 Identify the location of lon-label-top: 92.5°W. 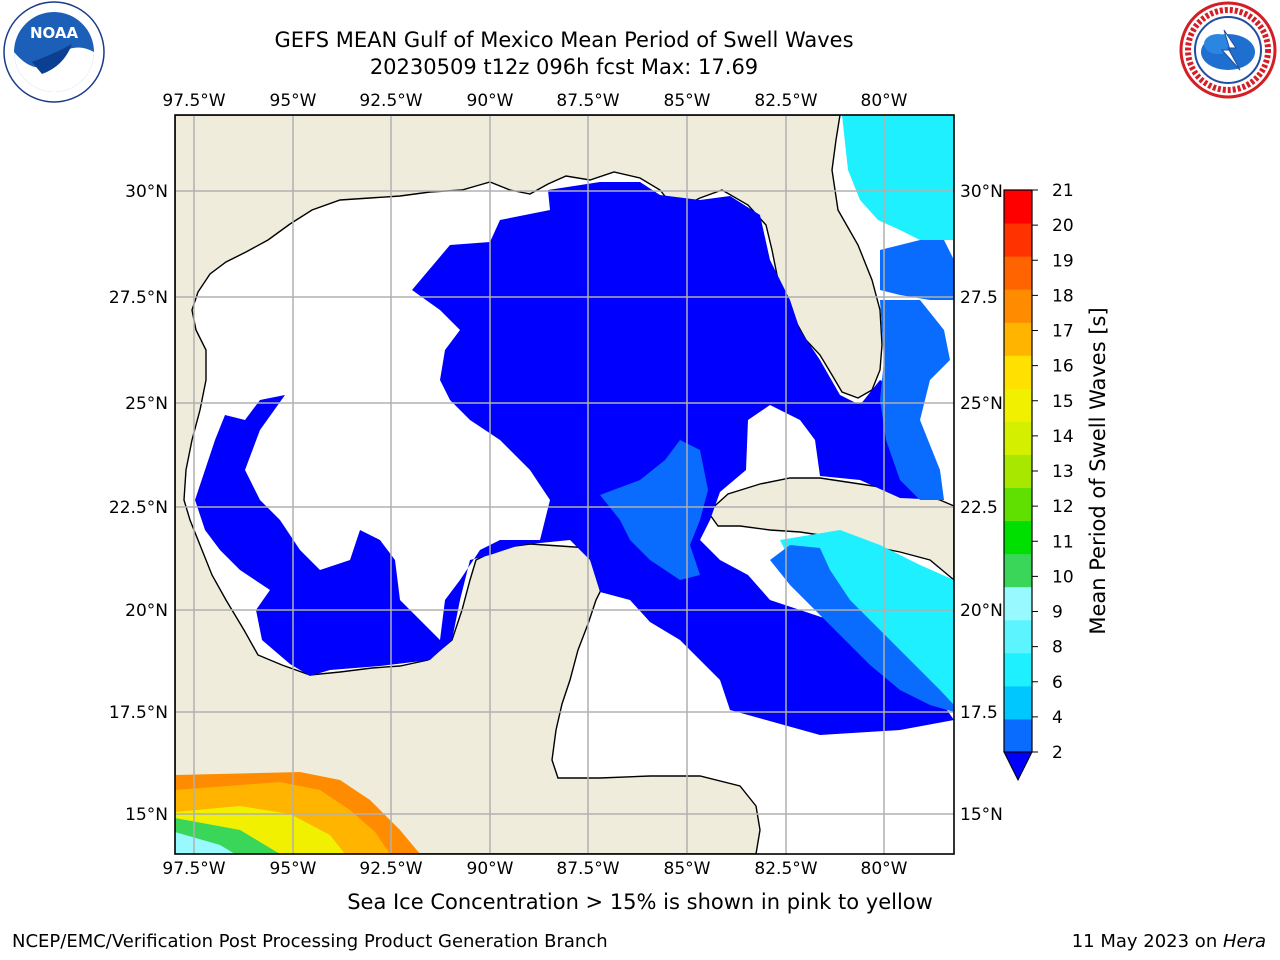
(390, 101).